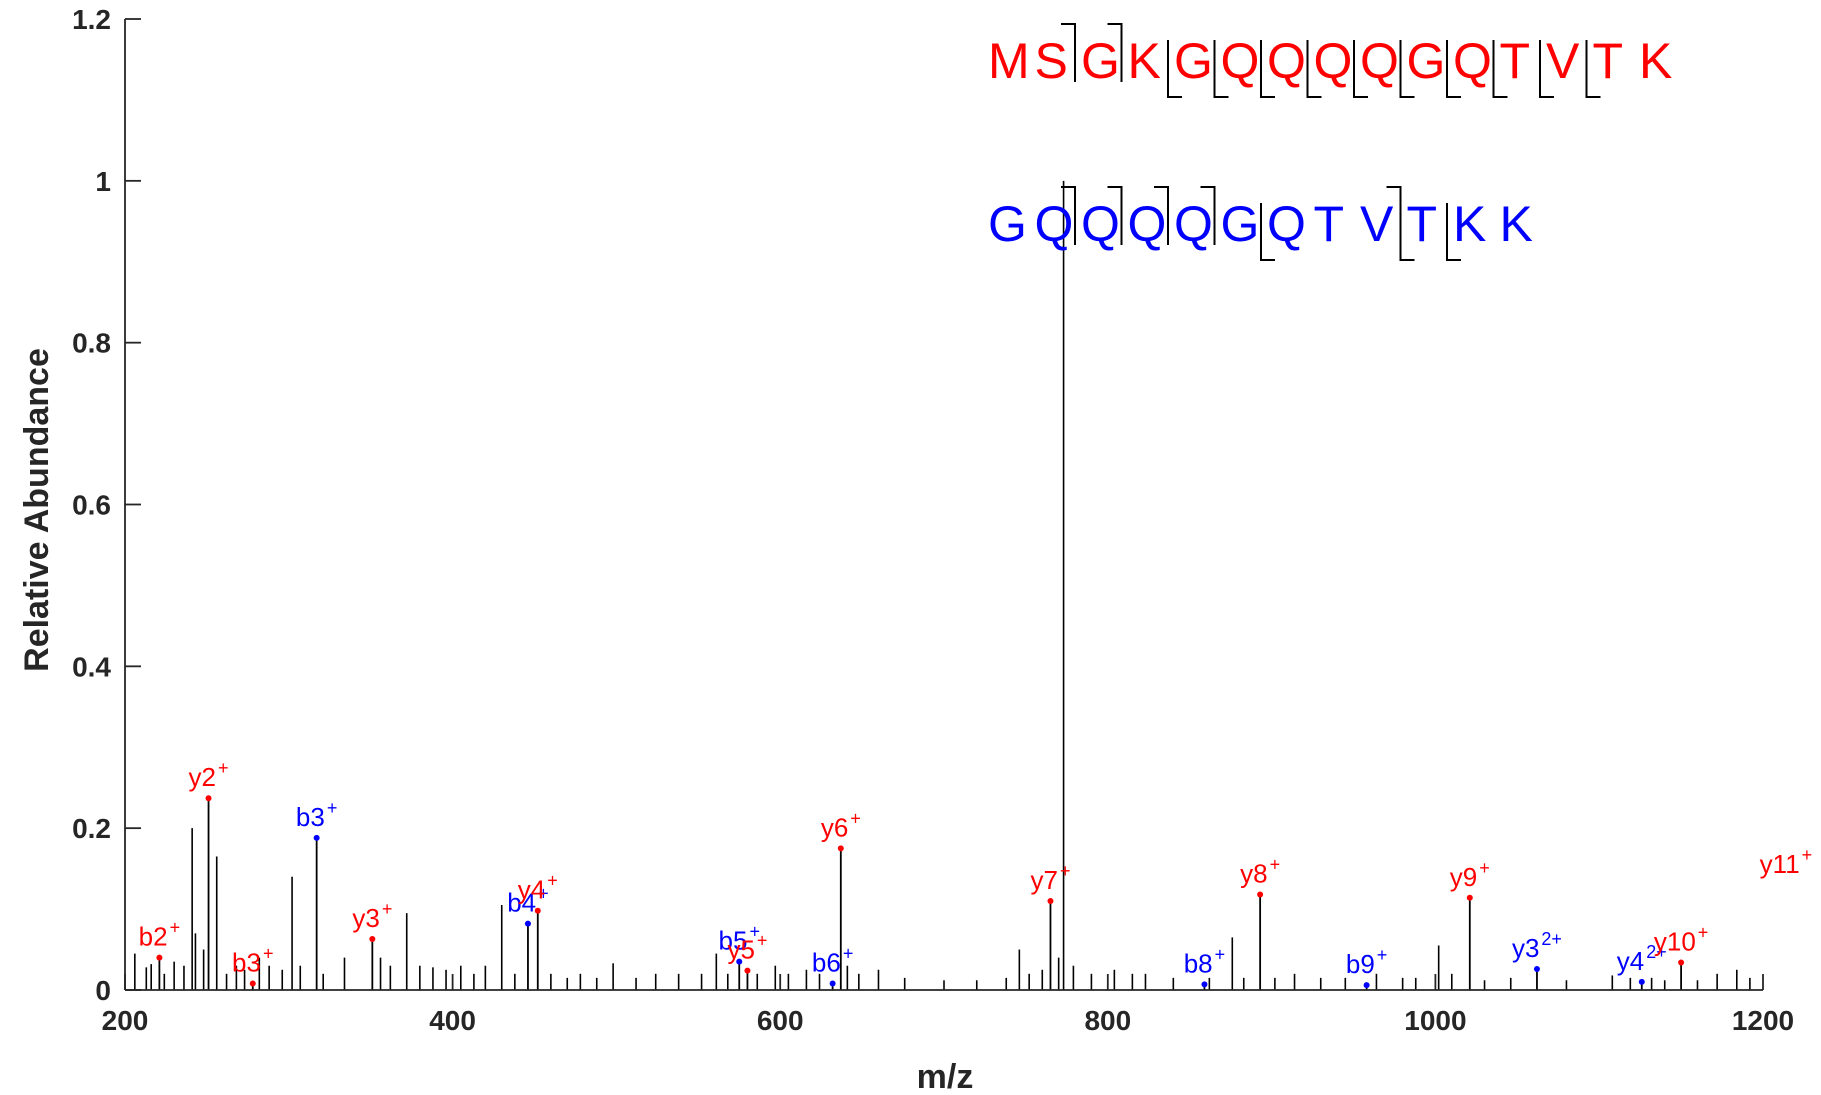 The height and width of the screenshot is (1095, 1821). I want to click on peptide-b-letter-7: T, so click(1329, 224).